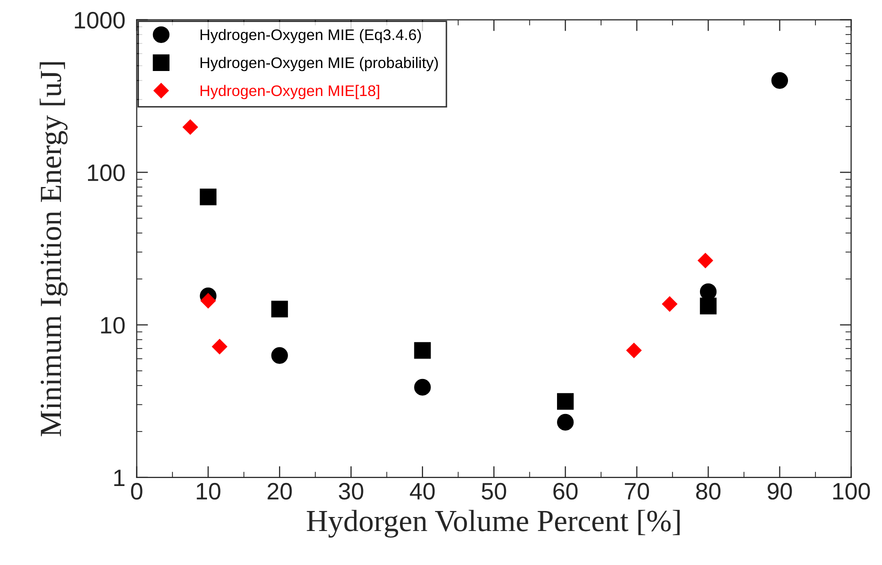 The height and width of the screenshot is (565, 882). What do you see at coordinates (280, 491) in the screenshot?
I see `x-tick-label: 20` at bounding box center [280, 491].